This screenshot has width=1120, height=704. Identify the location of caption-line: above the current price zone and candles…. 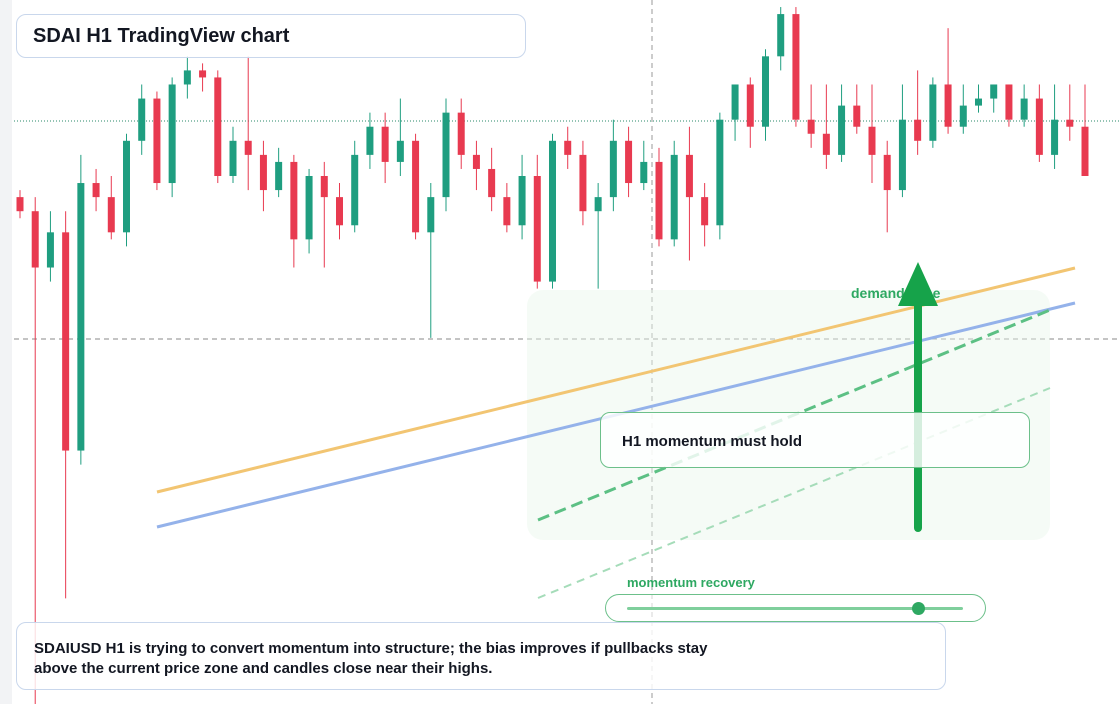
(263, 668).